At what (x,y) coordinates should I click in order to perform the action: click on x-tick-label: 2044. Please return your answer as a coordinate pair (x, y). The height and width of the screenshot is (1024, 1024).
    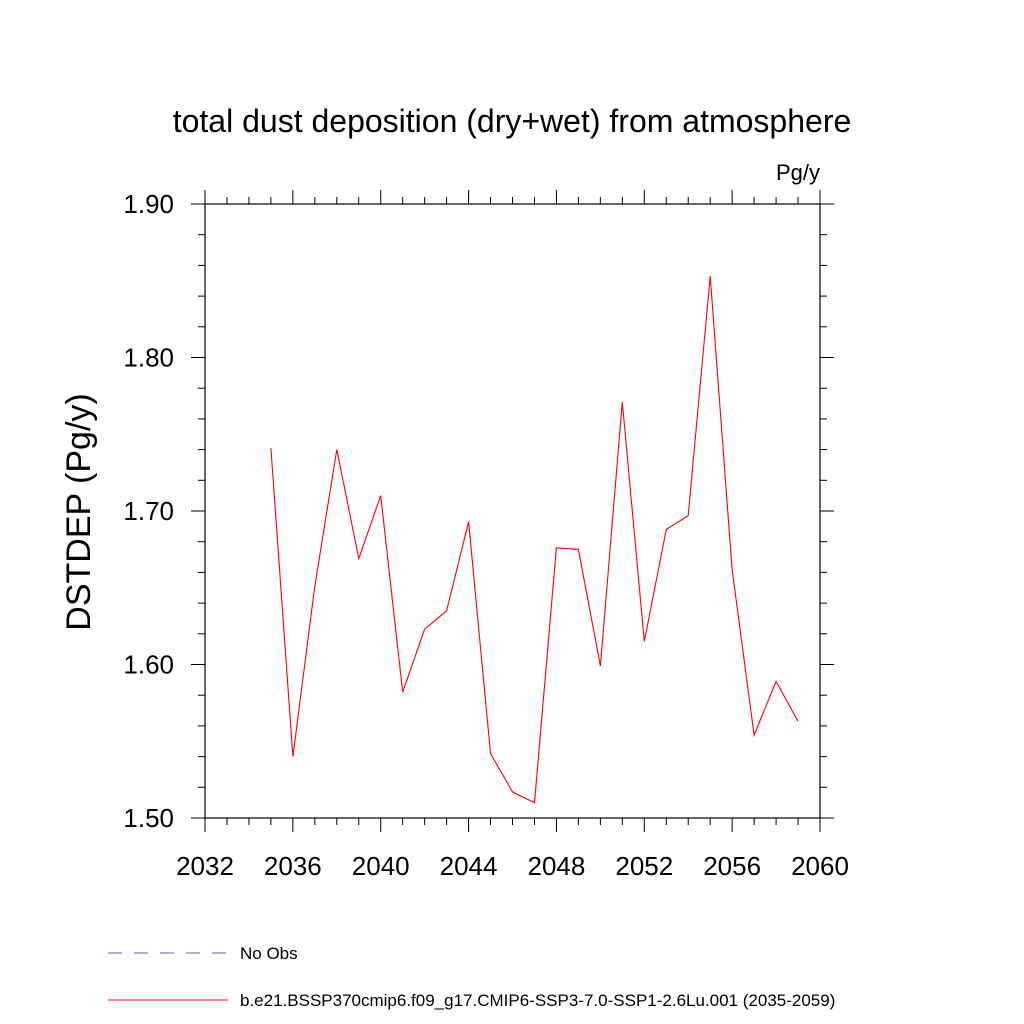
    Looking at the image, I should click on (469, 866).